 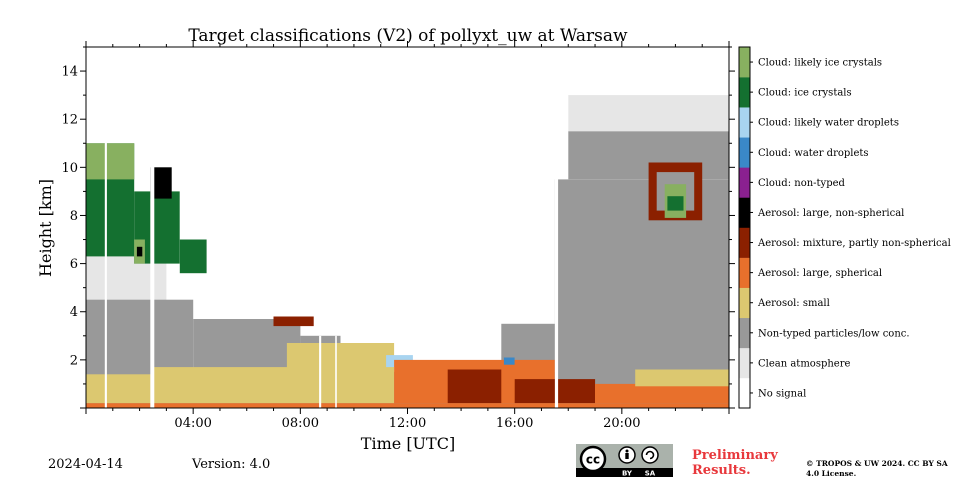 What do you see at coordinates (854, 243) in the screenshot?
I see `colorbar-label: Aerosol: mixture, partly non-spherical` at bounding box center [854, 243].